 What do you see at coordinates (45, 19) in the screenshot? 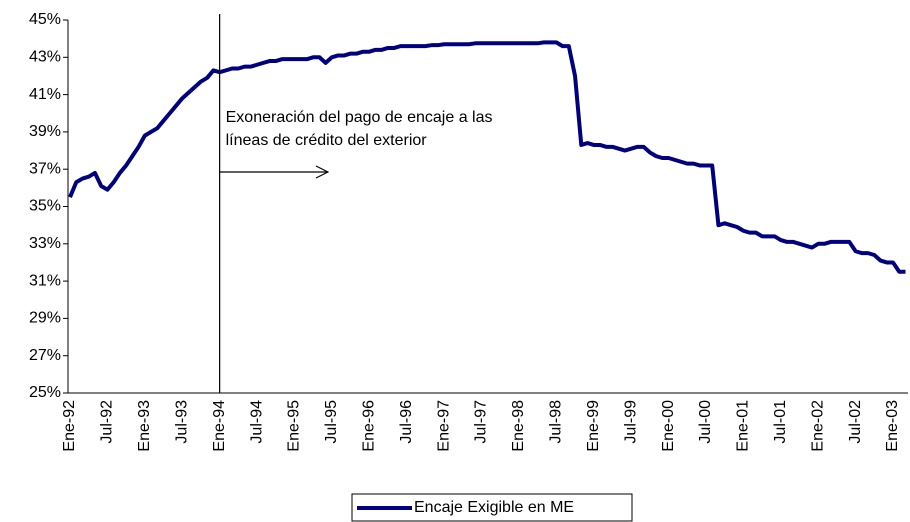
I see `y-tick-label: 45%` at bounding box center [45, 19].